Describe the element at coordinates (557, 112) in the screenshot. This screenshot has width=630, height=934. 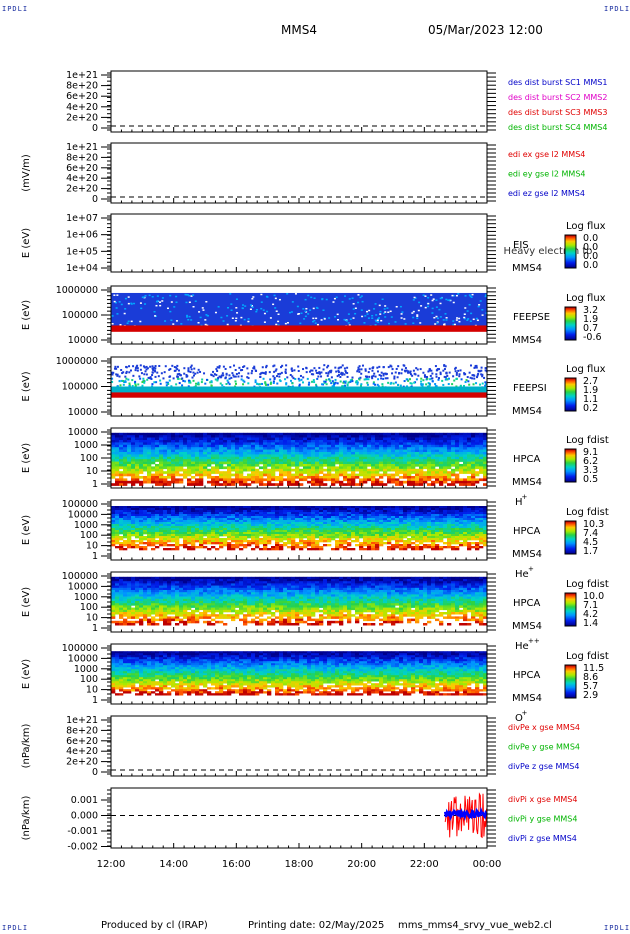
I see `legend-entry: des dist burst SC3 MMS3` at that location.